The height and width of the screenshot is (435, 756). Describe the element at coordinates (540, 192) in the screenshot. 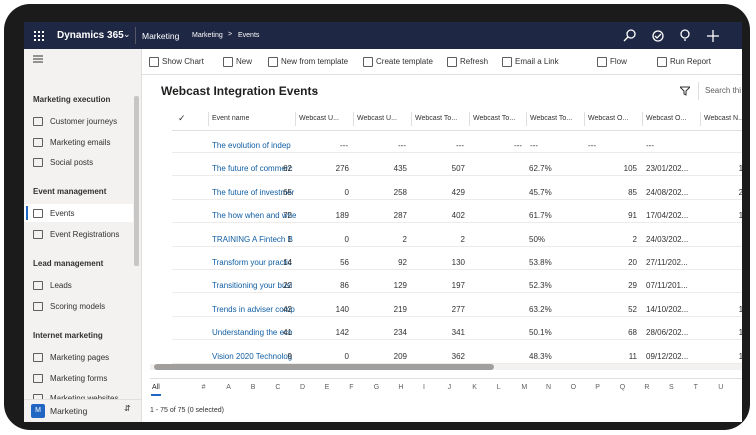

I see `cell: 45.7%` at that location.